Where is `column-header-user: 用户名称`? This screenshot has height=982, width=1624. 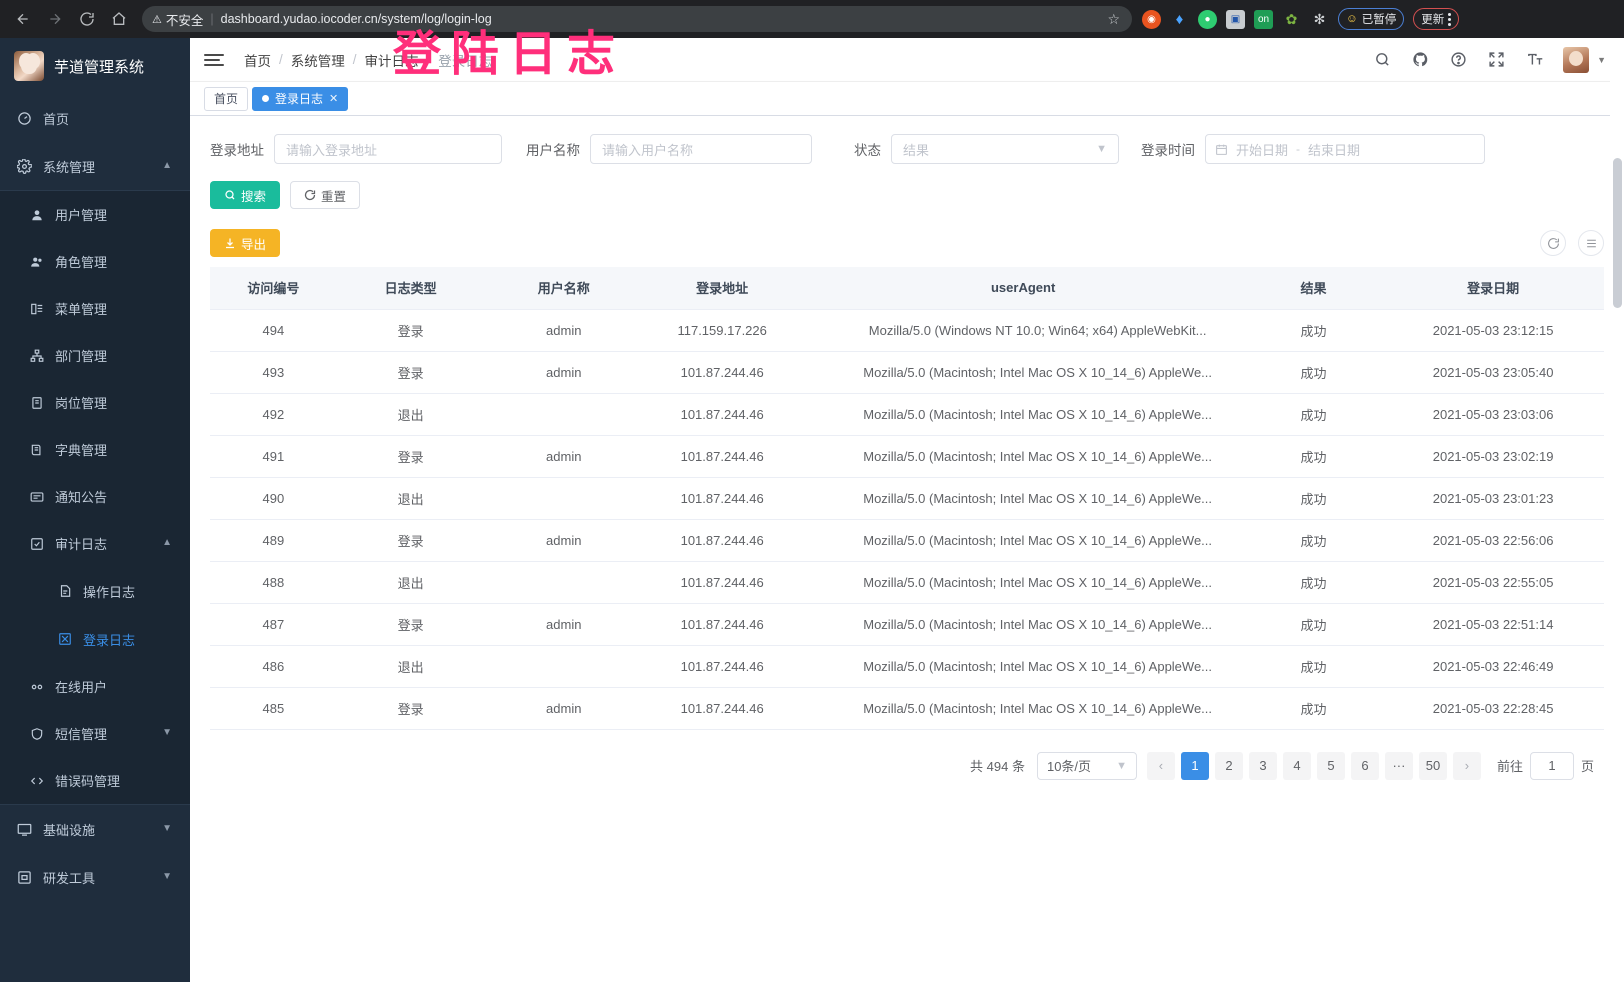
column-header-user: 用户名称 is located at coordinates (563, 288).